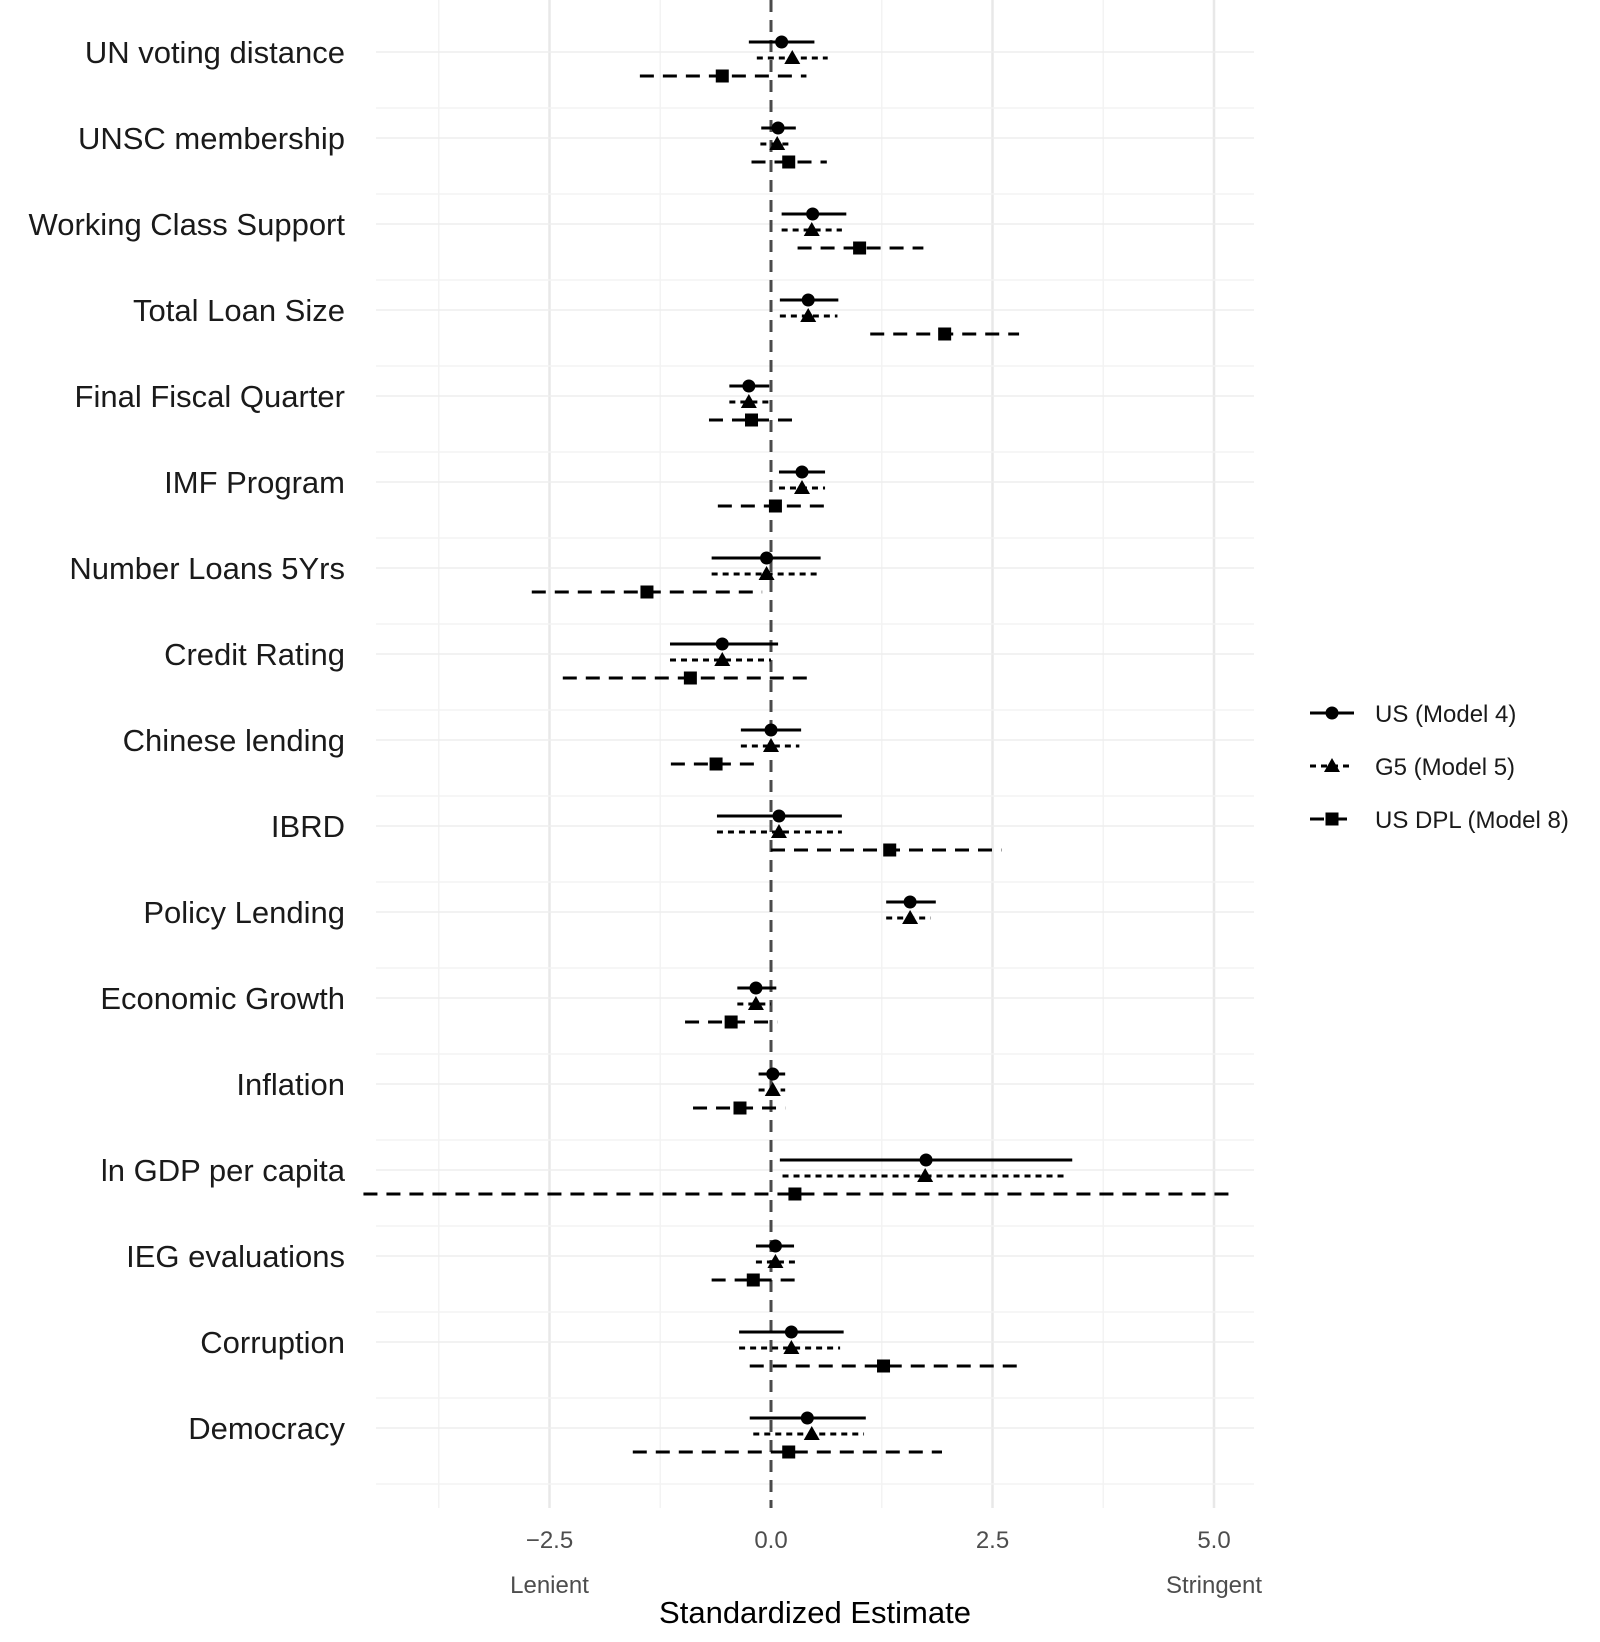  What do you see at coordinates (210, 396) in the screenshot?
I see `category-label: Final Fiscal Quarter` at bounding box center [210, 396].